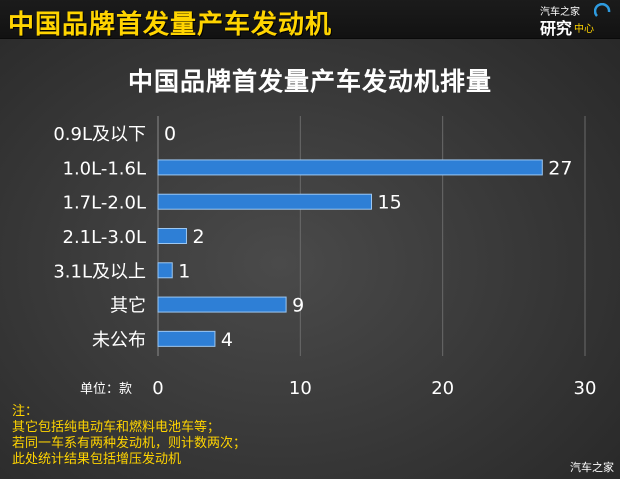 The width and height of the screenshot is (620, 479). I want to click on category-label: 1.7L-2.0L, so click(105, 203).